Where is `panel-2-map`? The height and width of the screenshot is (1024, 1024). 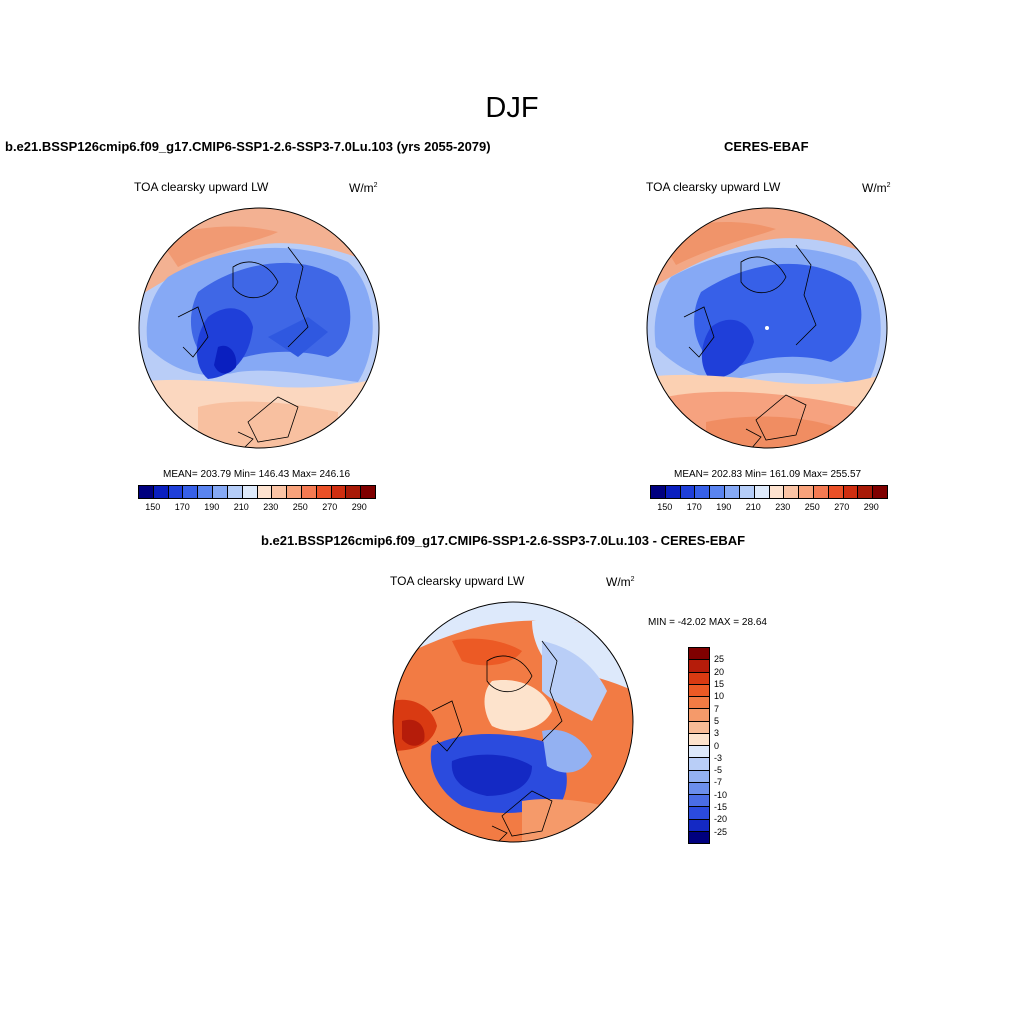 panel-2-map is located at coordinates (767, 328).